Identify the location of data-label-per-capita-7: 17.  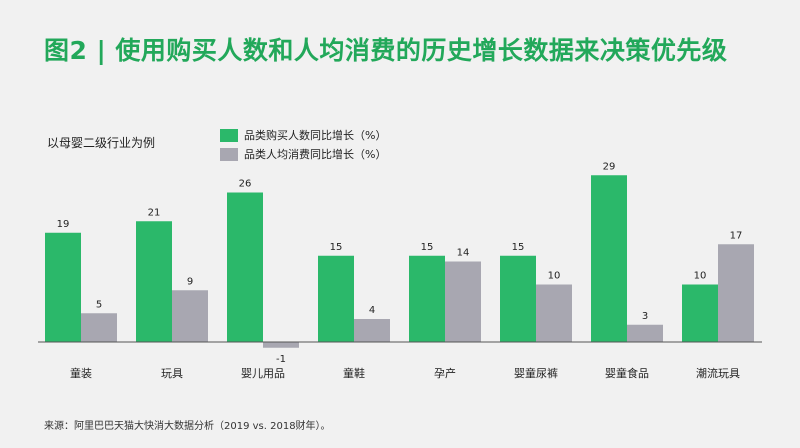
(736, 235).